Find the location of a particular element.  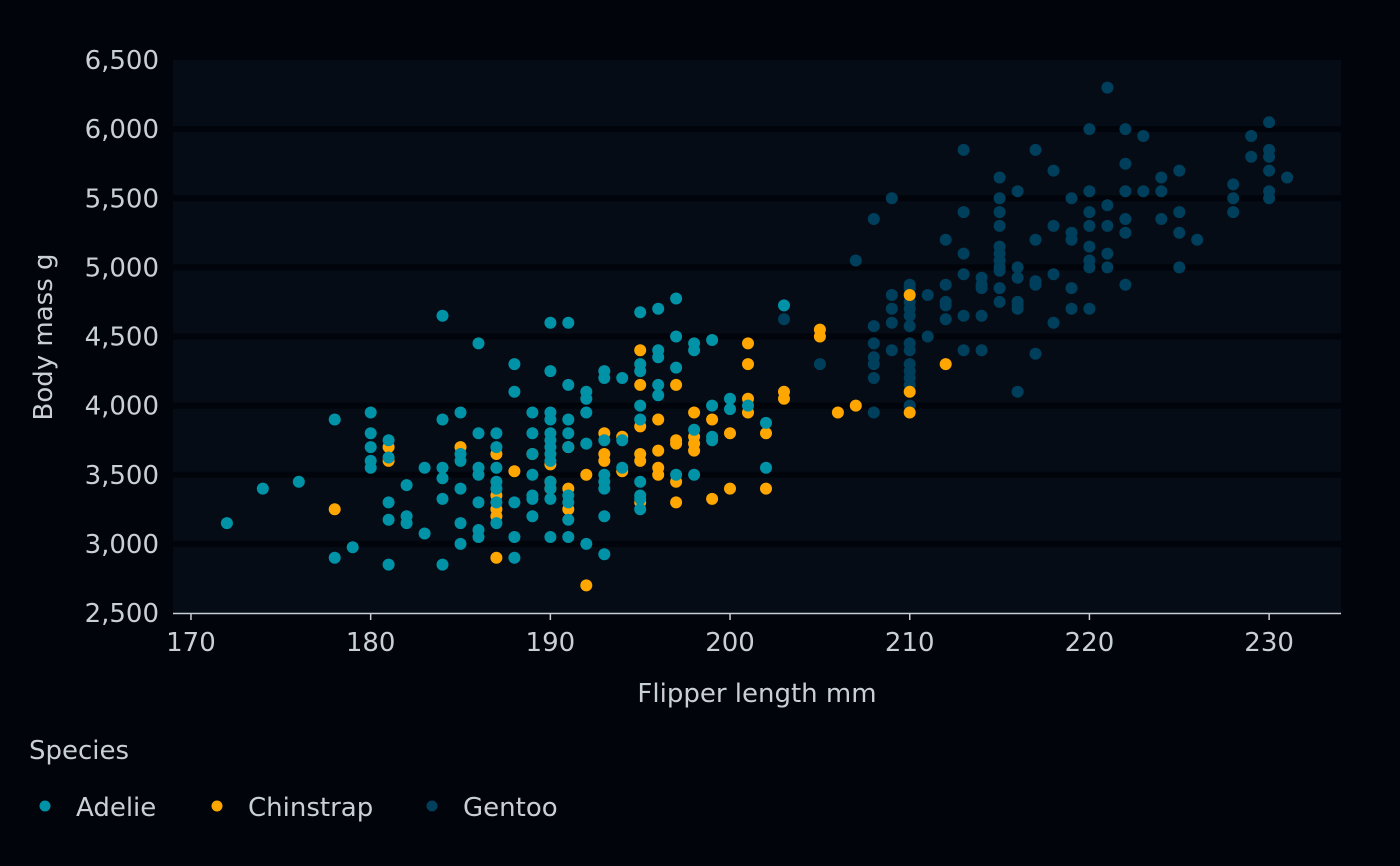

x-tick-label: 190 is located at coordinates (551, 643).